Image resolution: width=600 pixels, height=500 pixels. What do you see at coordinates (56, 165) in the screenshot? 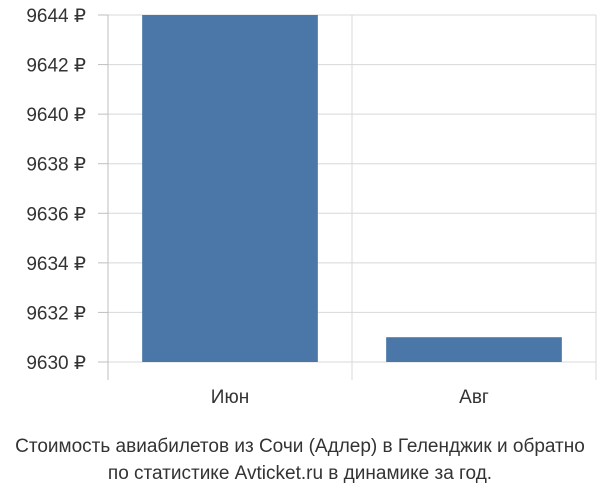
I see `y-tick-label: 9638 ₽` at bounding box center [56, 165].